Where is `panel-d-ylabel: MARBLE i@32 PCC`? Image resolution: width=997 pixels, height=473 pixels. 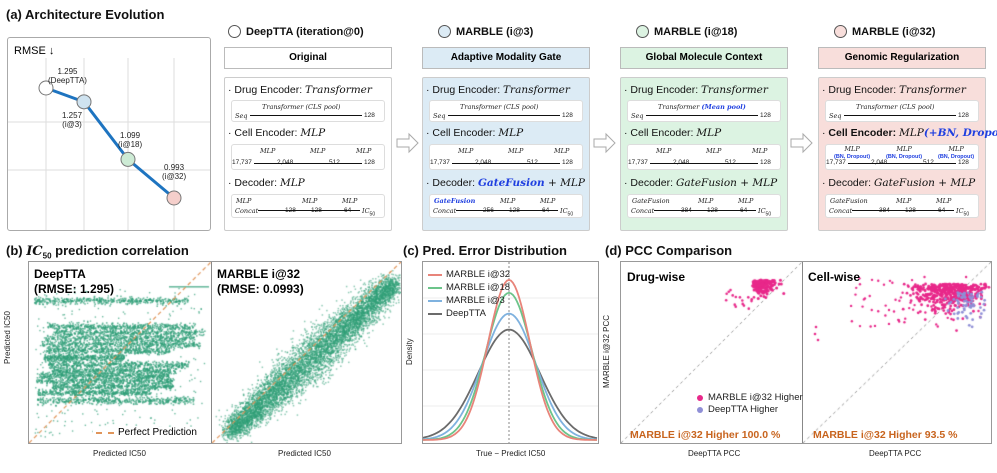 panel-d-ylabel: MARBLE i@32 PCC is located at coordinates (606, 351).